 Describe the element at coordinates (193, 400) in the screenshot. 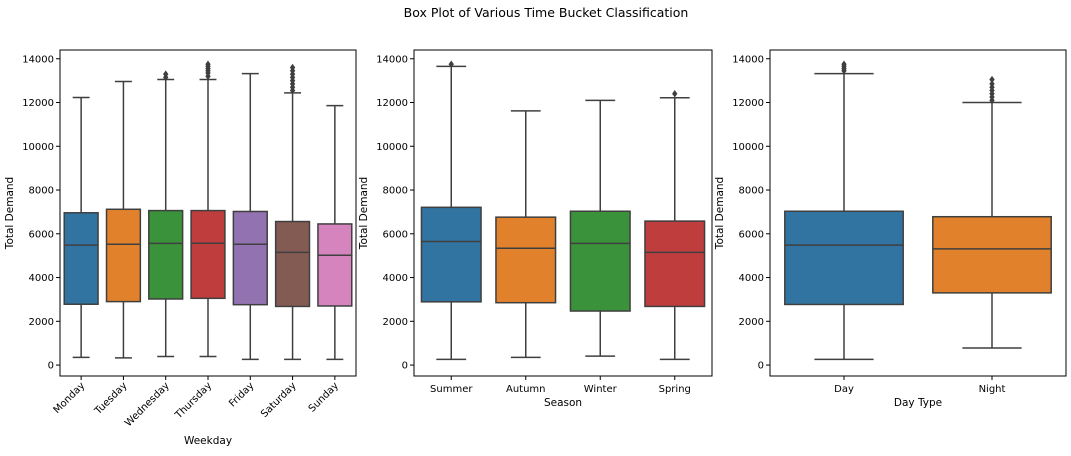

I see `x-tick-label-thursday: Thursday` at that location.